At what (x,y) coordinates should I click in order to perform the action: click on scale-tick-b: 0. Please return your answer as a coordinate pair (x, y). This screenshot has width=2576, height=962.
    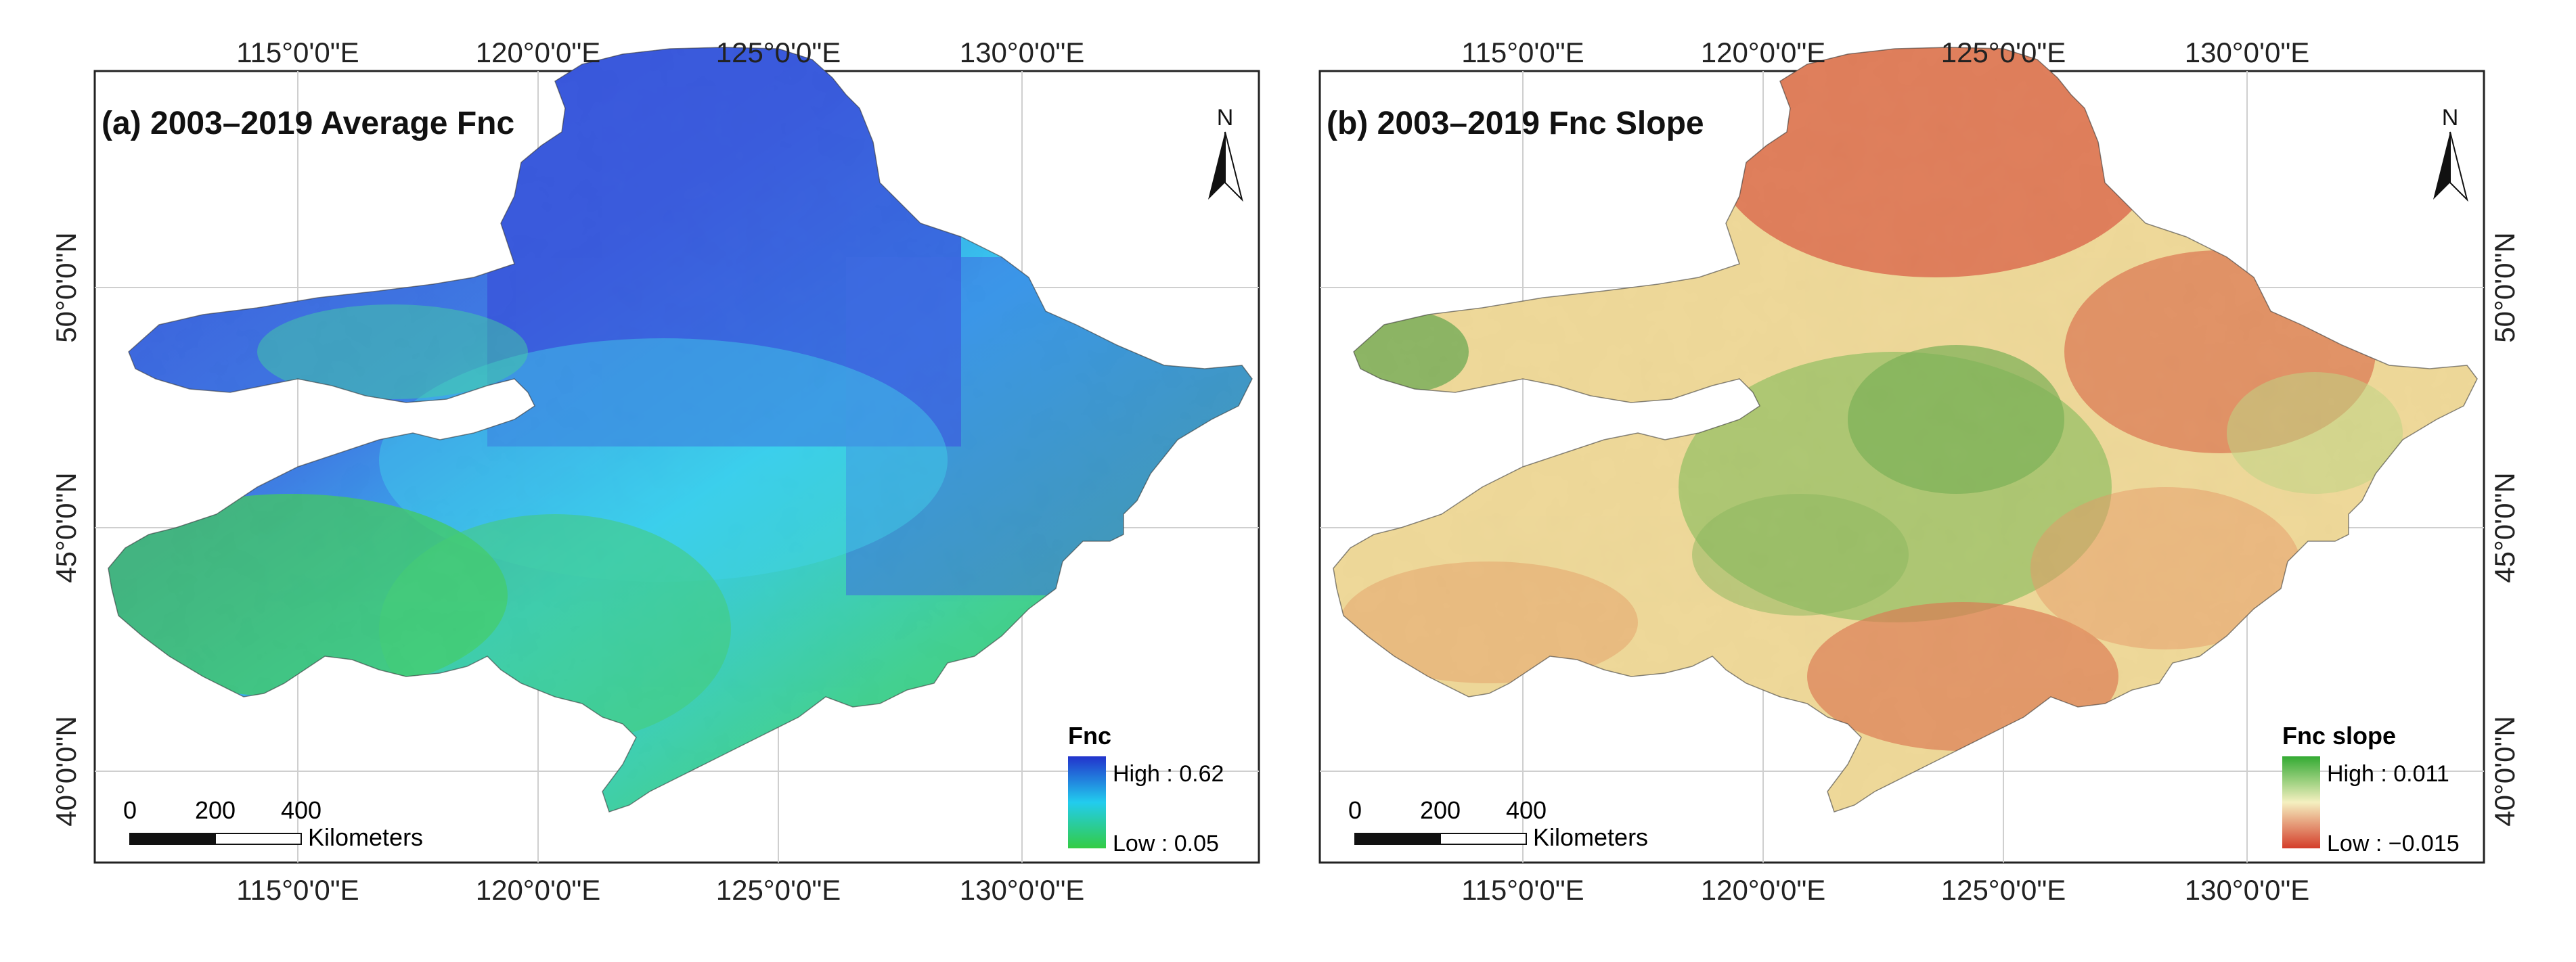
    Looking at the image, I should click on (1355, 810).